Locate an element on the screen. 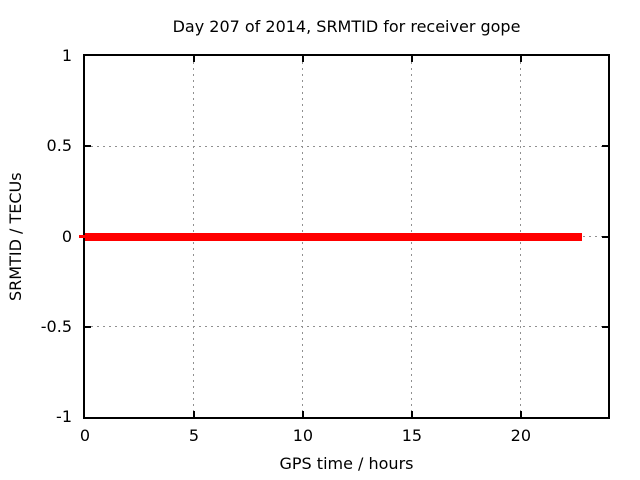  y-tick-label: -1 is located at coordinates (64, 416).